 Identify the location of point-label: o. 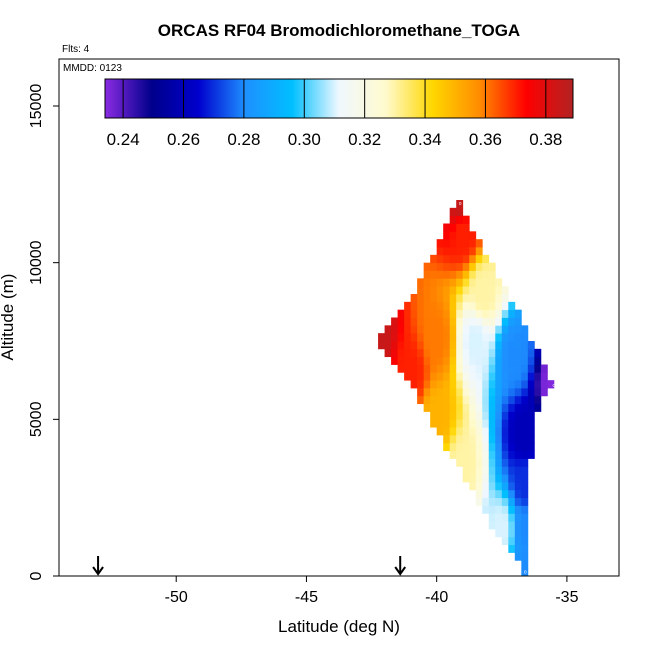
(553, 386).